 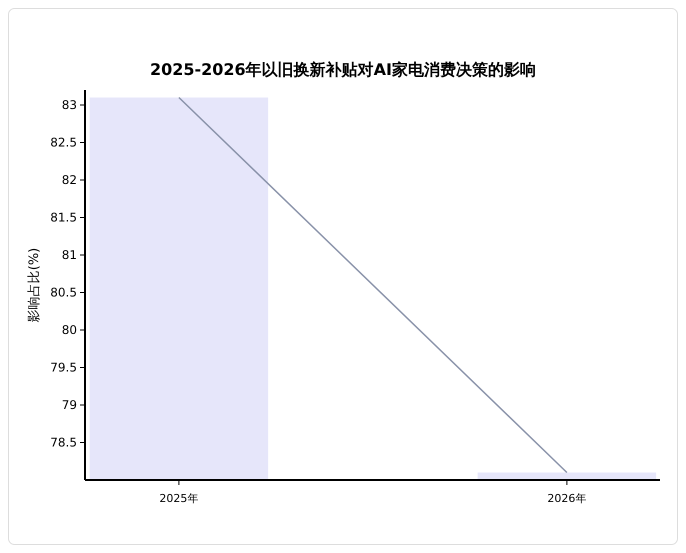 I want to click on y-tick-label: 78.5, so click(x=63, y=443).